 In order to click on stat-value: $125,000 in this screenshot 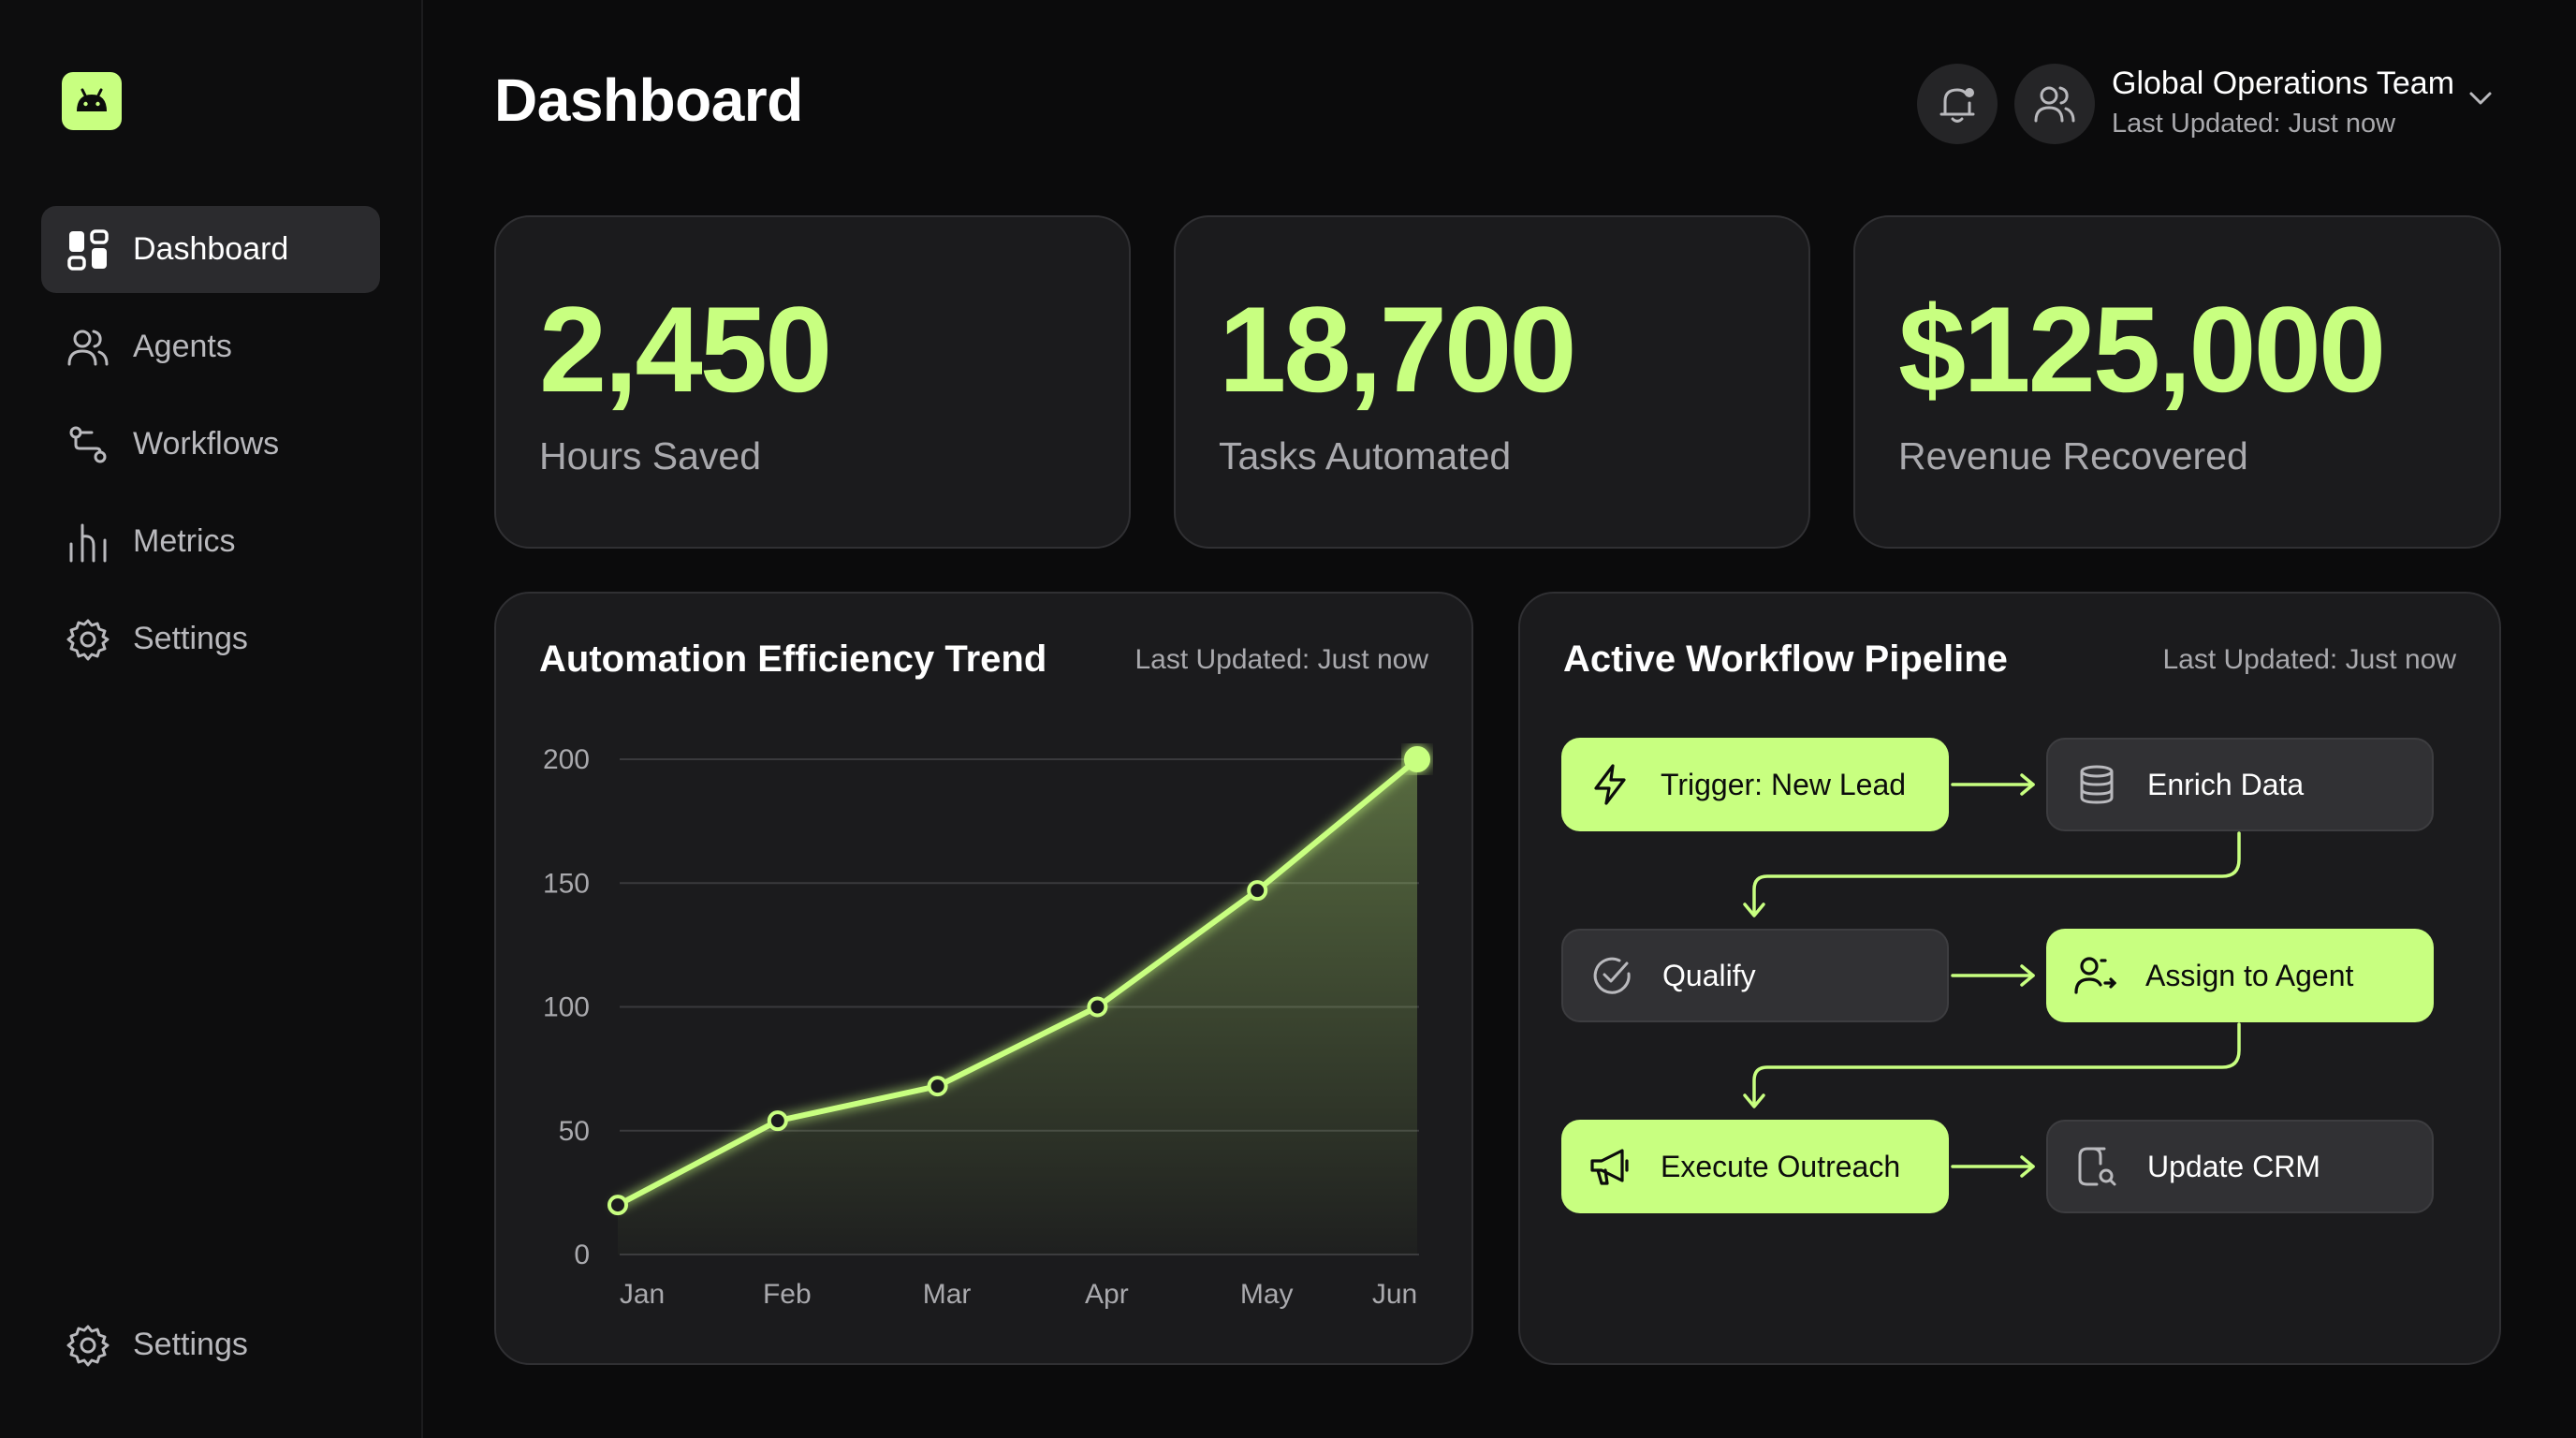, I will do `click(2142, 349)`.